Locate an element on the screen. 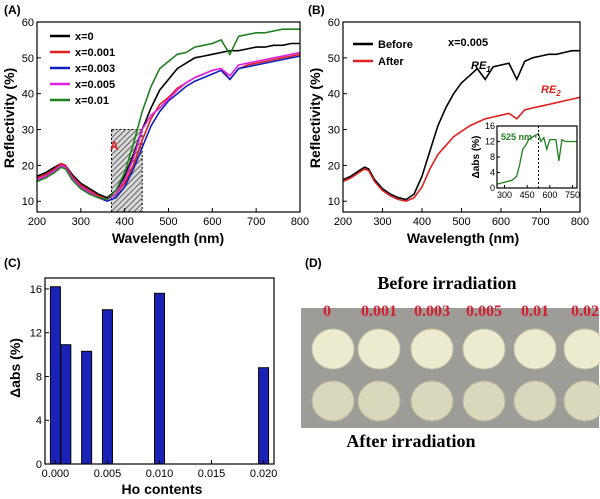  panel-b-legend-label: Before is located at coordinates (395, 45).